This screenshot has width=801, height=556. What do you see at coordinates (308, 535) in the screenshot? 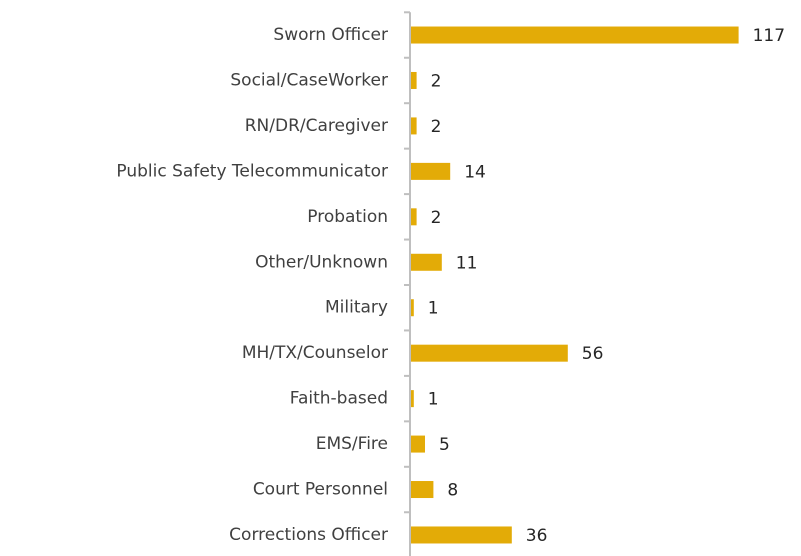
I see `category-label: Corrections Officer` at bounding box center [308, 535].